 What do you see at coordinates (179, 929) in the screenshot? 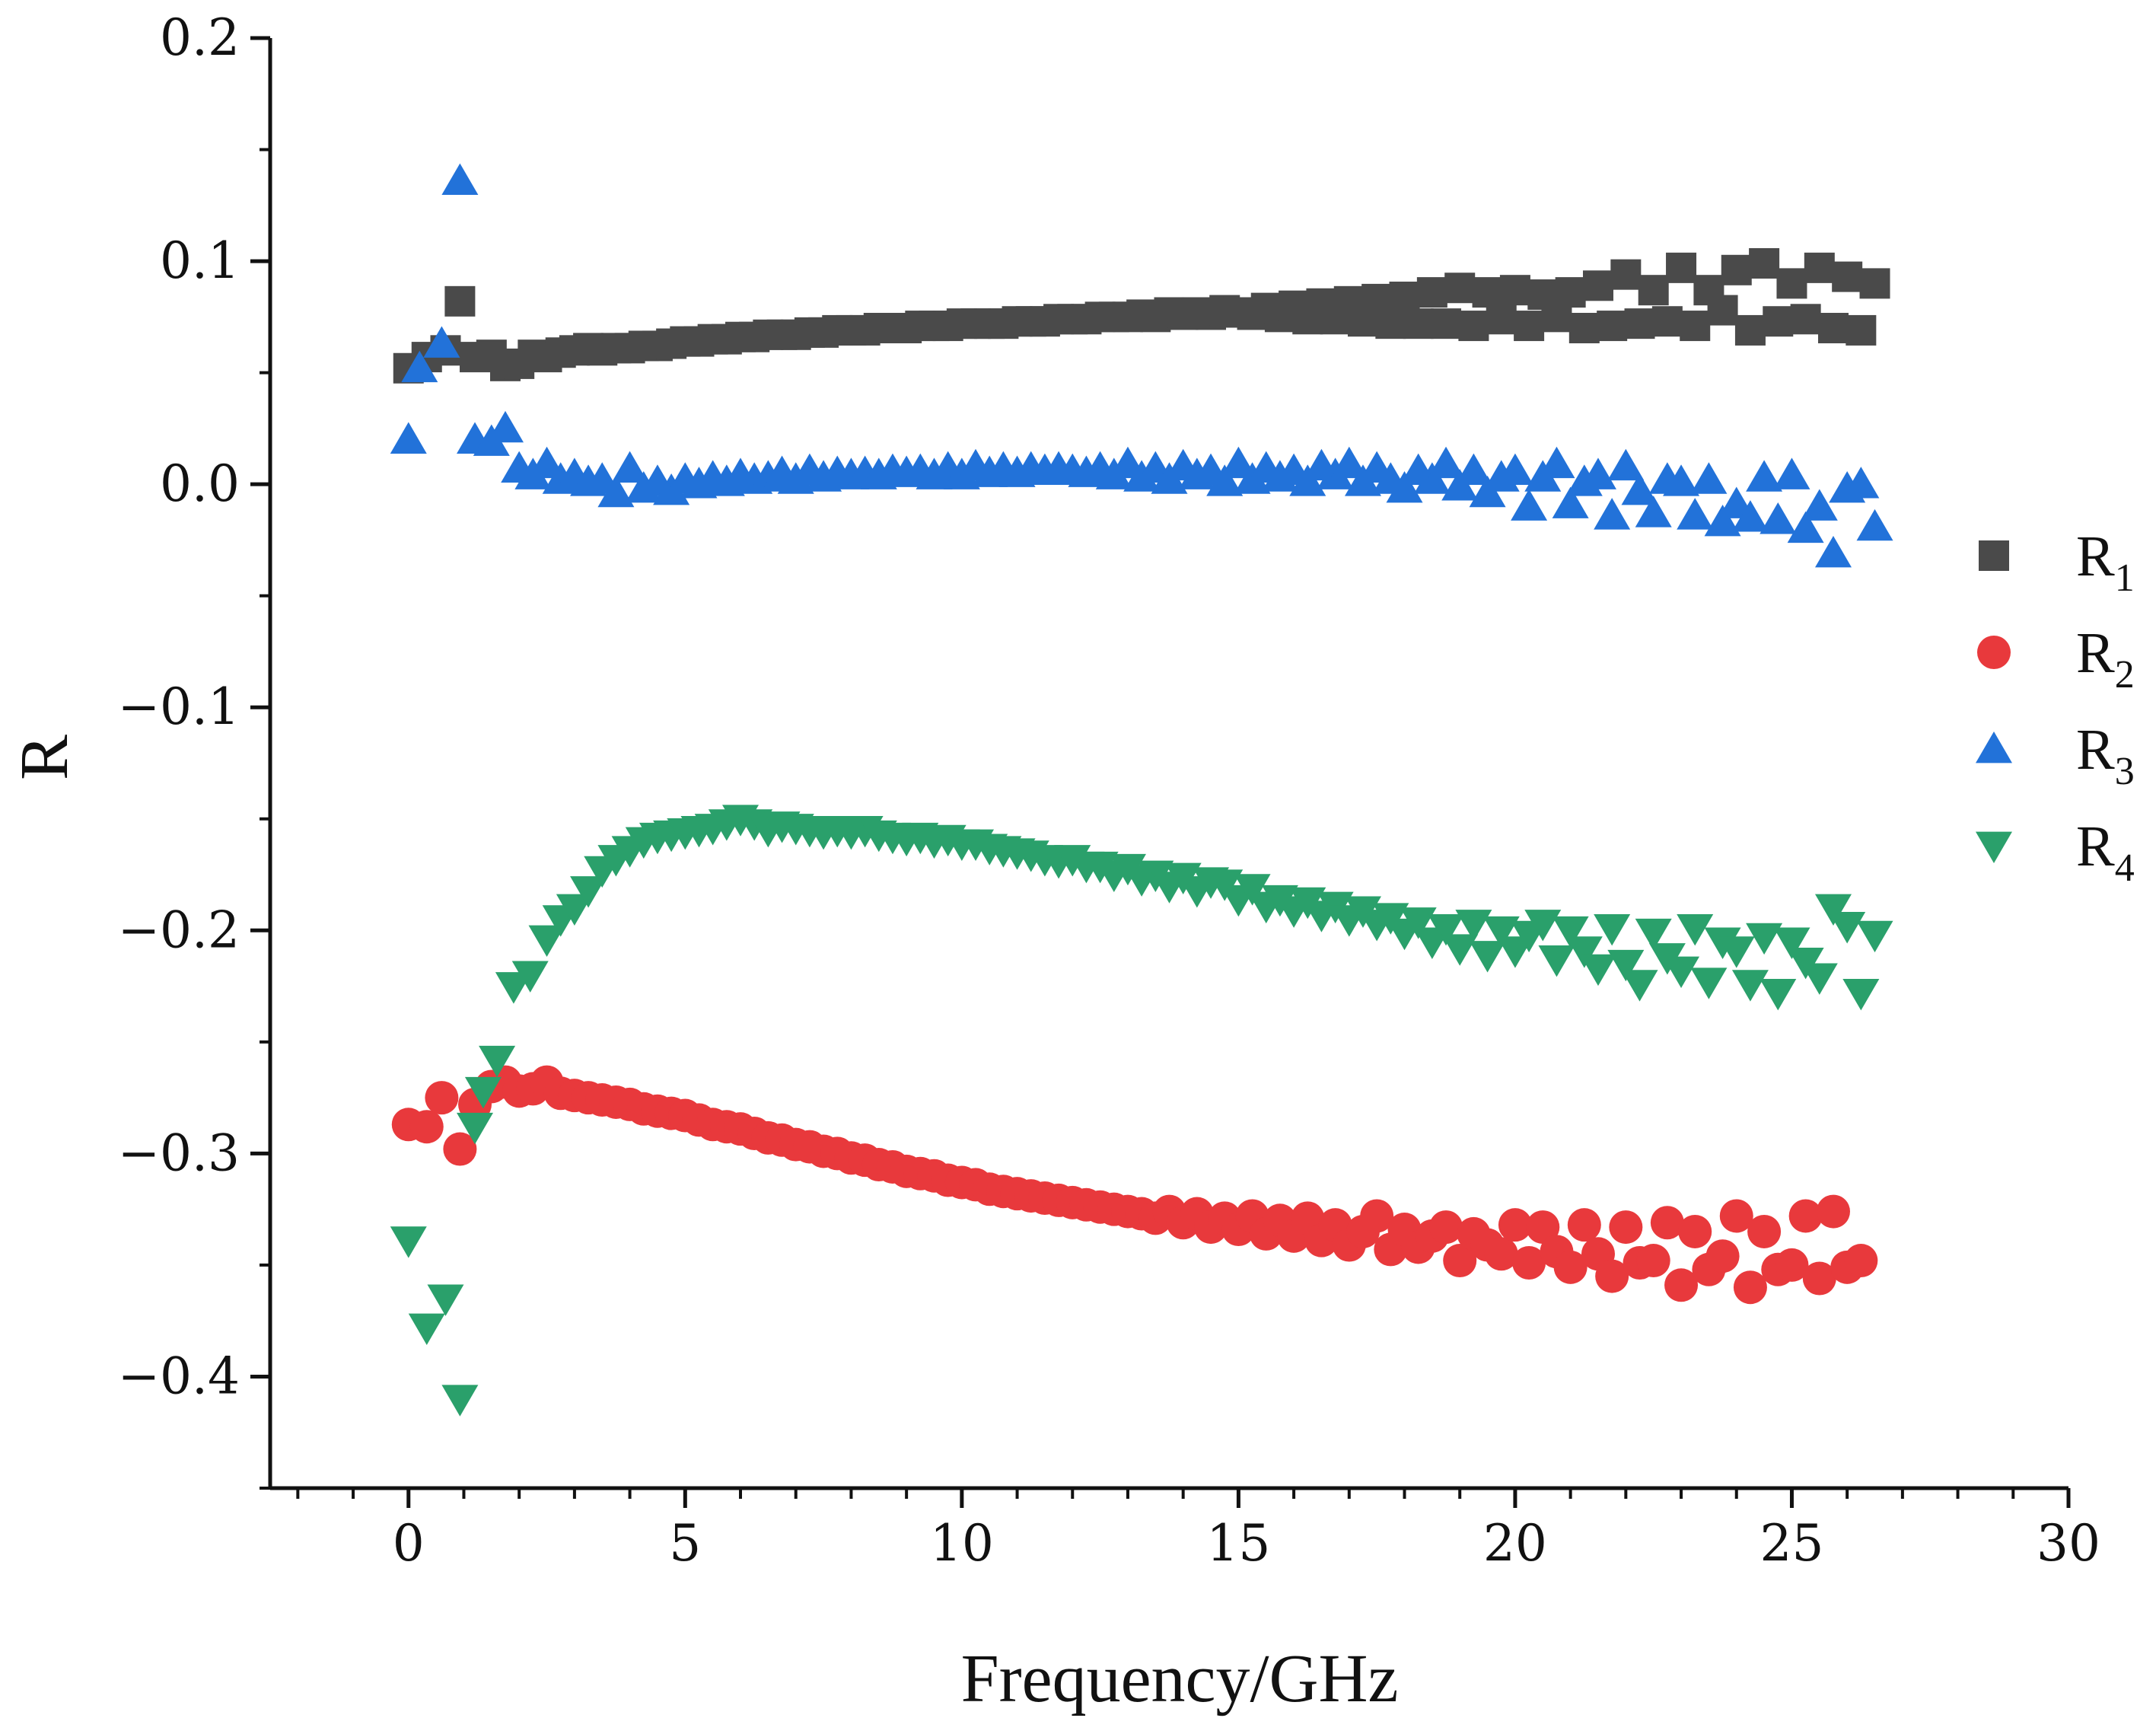
I see `y-tick-label: −0.2` at bounding box center [179, 929].